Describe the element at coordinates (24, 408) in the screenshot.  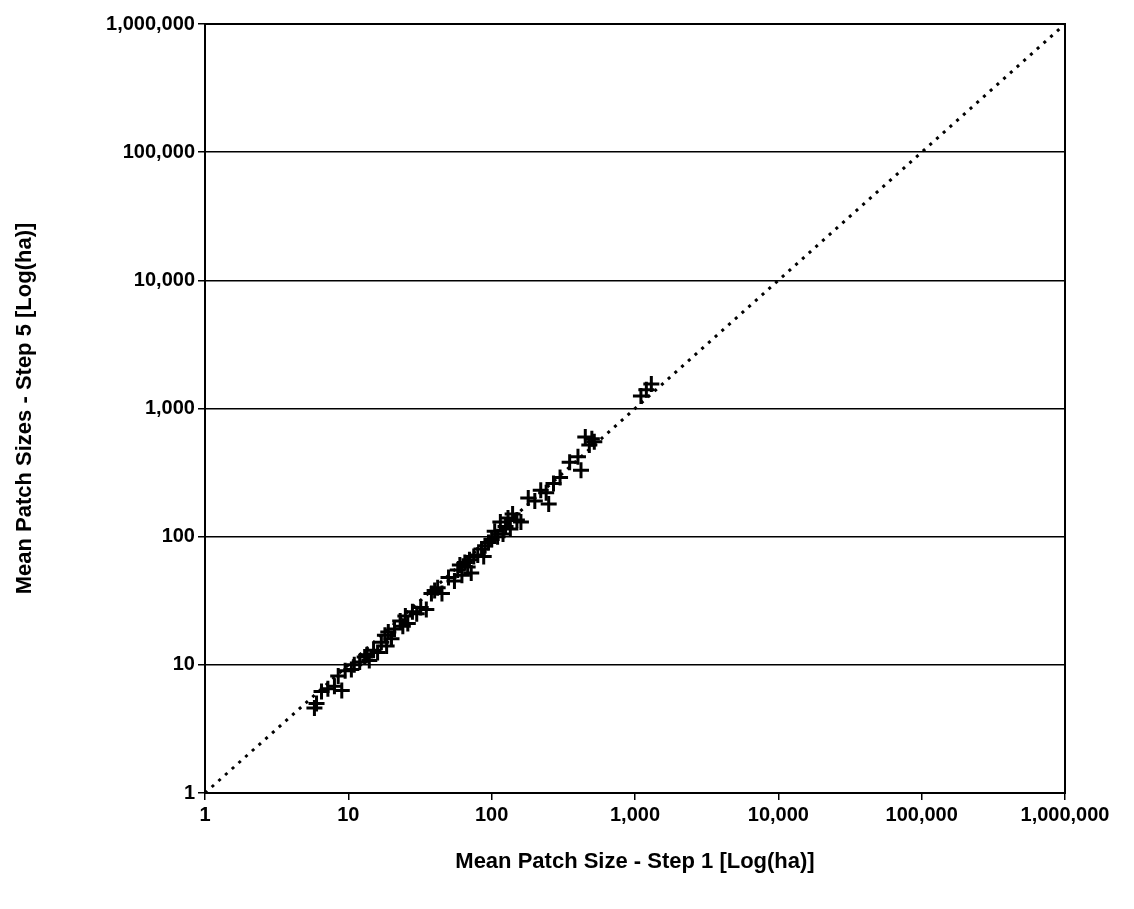
I see `y-axis-title: Mean Patch Sizes - Step 5 [Log(ha)]` at that location.